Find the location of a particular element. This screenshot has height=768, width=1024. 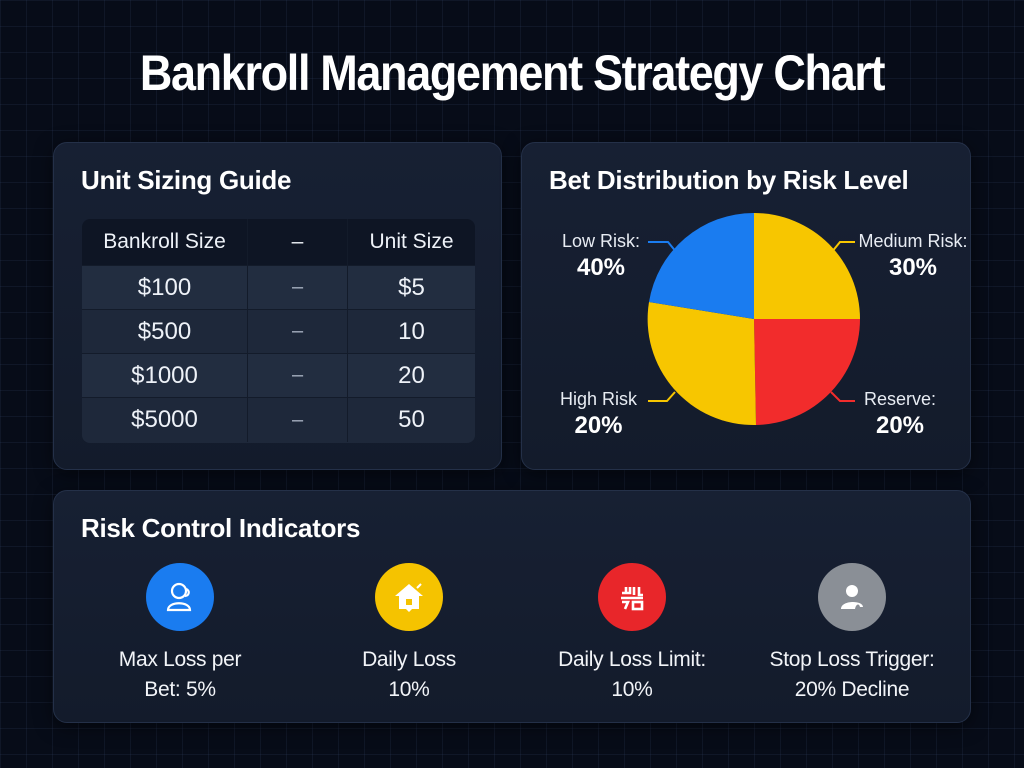

unit-cell: 50 is located at coordinates (411, 419).